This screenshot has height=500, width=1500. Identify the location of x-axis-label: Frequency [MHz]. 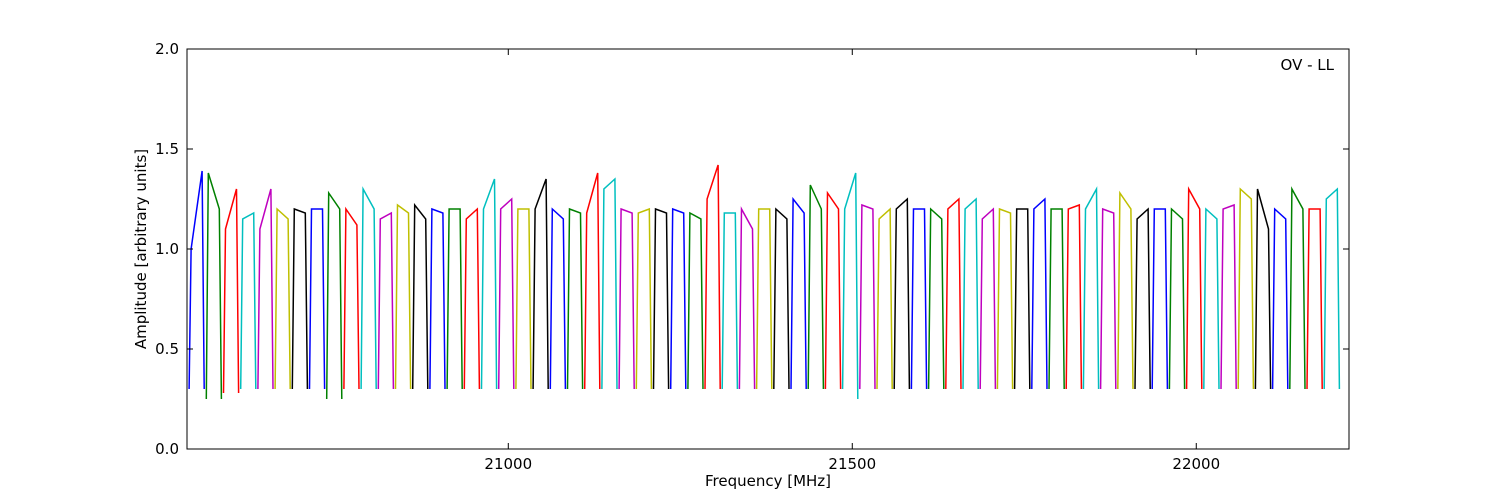
(768, 481).